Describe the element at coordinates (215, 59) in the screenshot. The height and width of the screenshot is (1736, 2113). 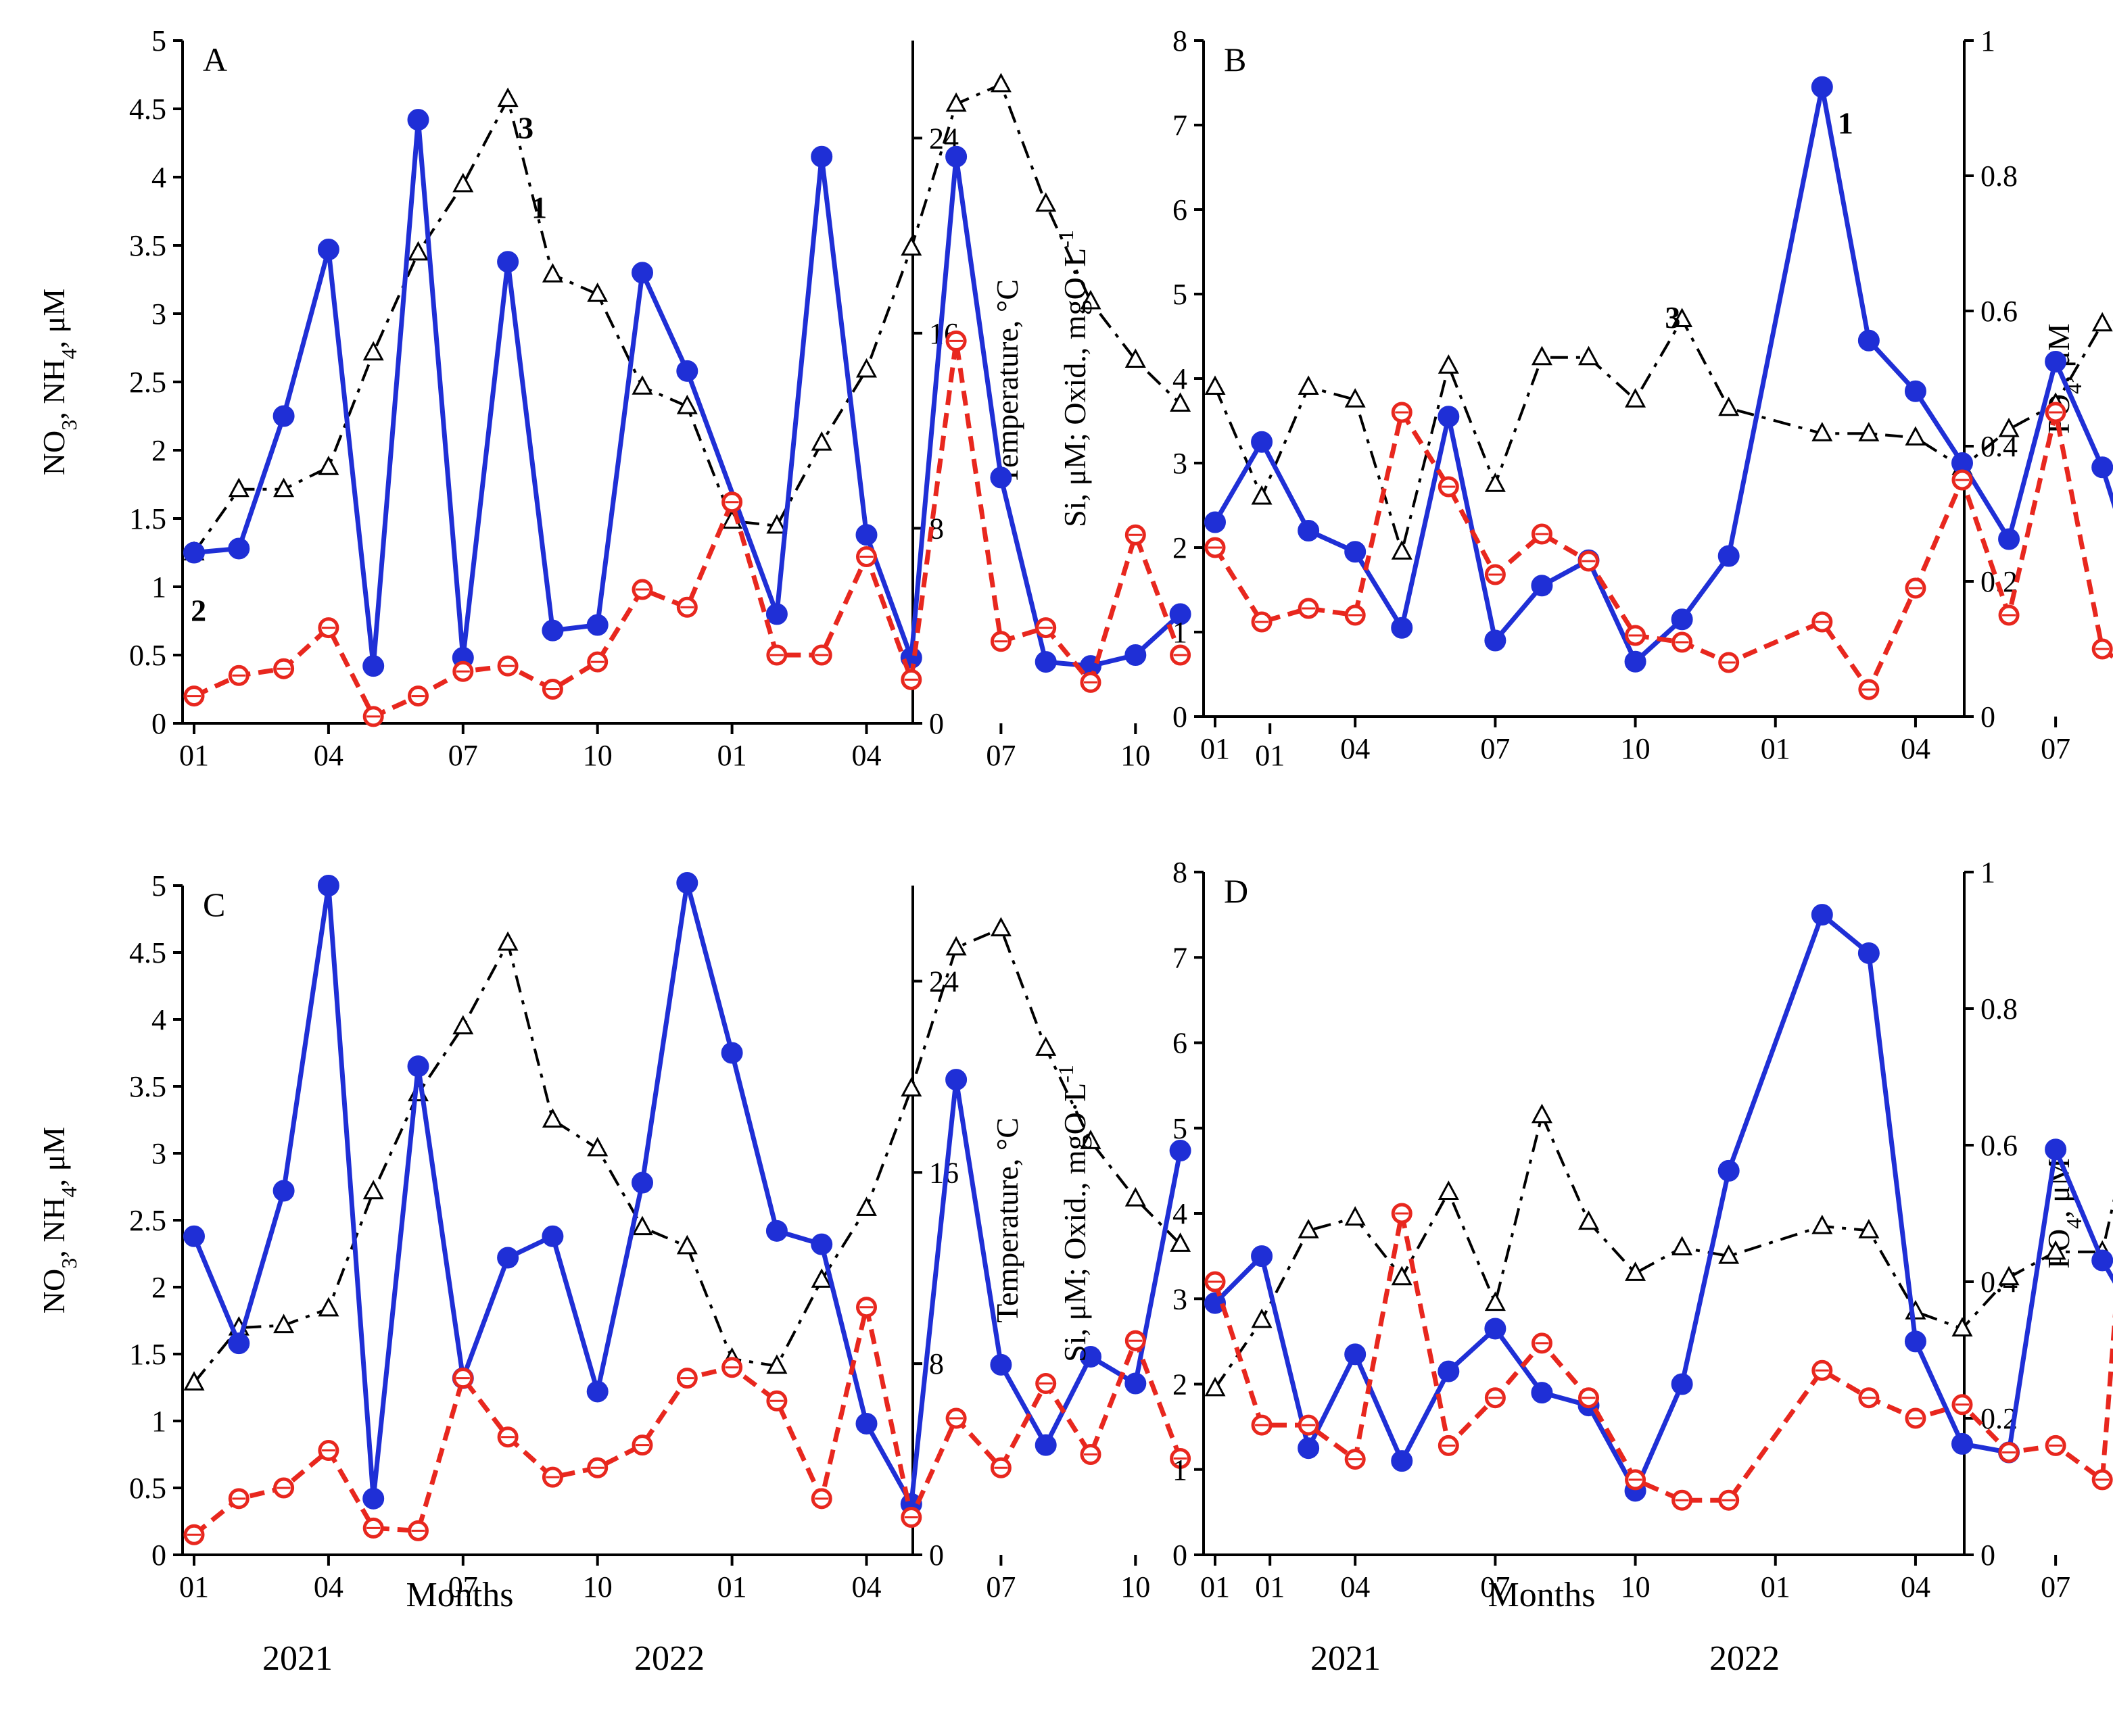
I see `panel-letter: A` at that location.